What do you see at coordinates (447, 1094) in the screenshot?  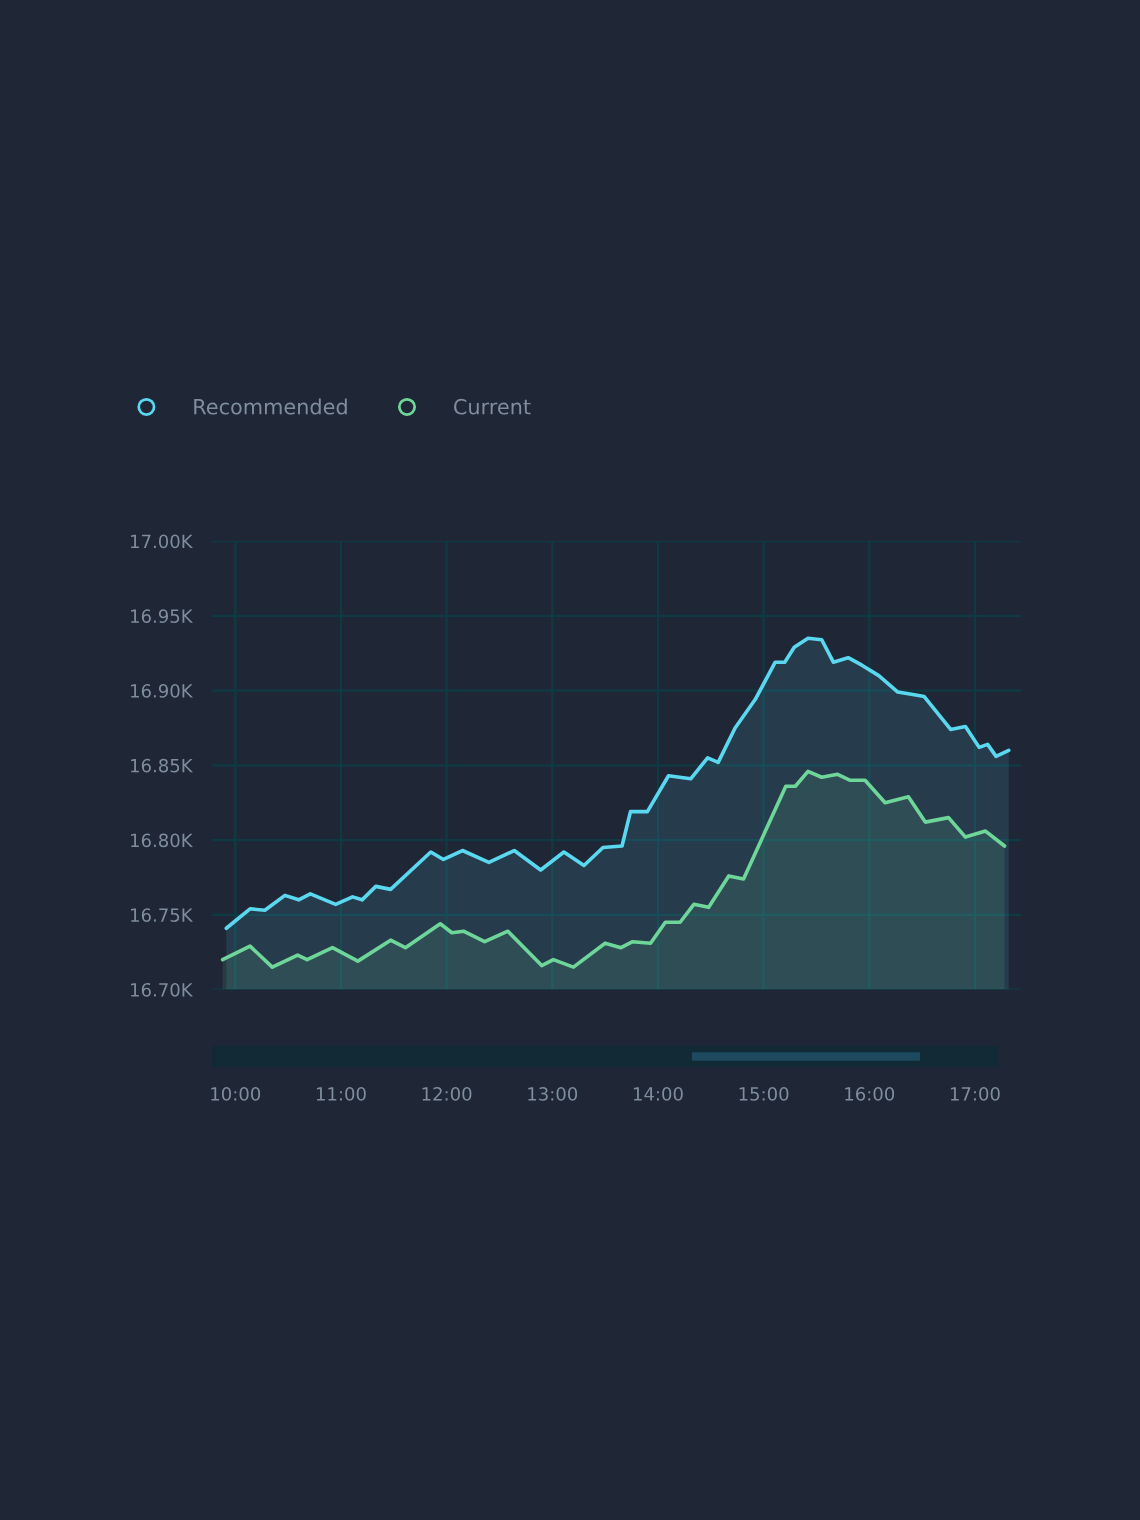 I see `x-tick-label: 12:00` at bounding box center [447, 1094].